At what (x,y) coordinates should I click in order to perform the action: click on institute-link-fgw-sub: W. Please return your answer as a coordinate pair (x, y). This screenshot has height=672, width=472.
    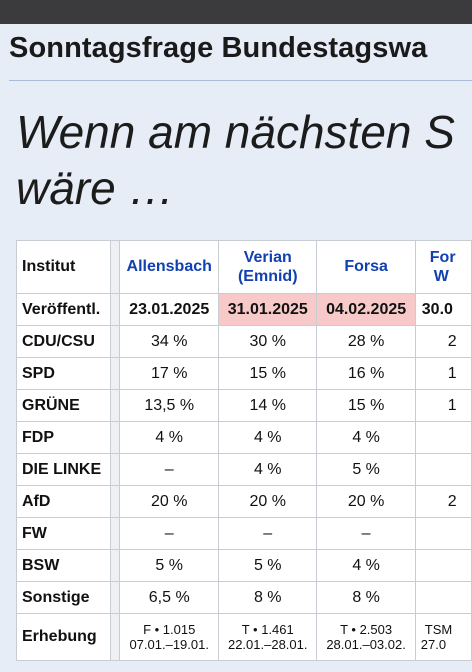
    Looking at the image, I should click on (441, 276).